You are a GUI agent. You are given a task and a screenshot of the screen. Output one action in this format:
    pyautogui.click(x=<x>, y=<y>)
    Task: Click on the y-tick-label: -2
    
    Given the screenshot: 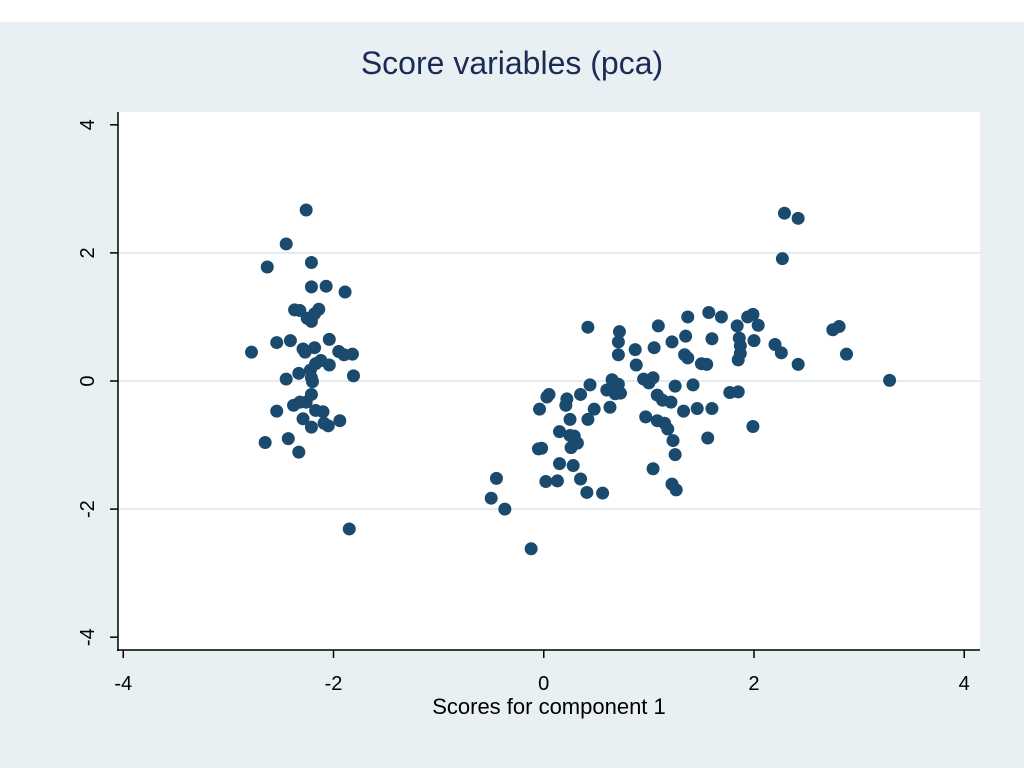 What is the action you would take?
    pyautogui.click(x=88, y=509)
    